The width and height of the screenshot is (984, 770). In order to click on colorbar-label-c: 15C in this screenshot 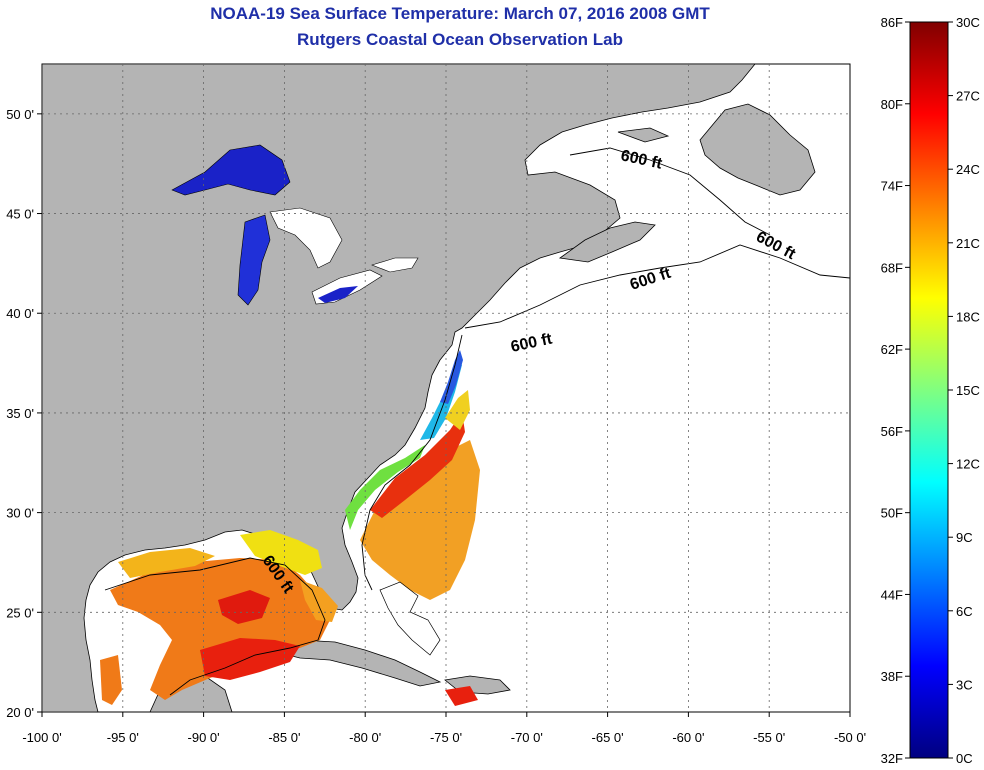, I will do `click(968, 390)`.